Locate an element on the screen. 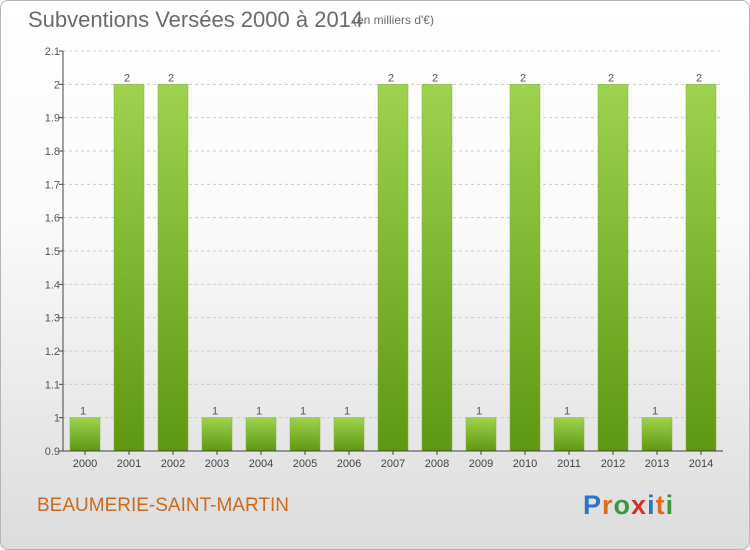 This screenshot has width=750, height=550. logo-letter: r is located at coordinates (608, 505).